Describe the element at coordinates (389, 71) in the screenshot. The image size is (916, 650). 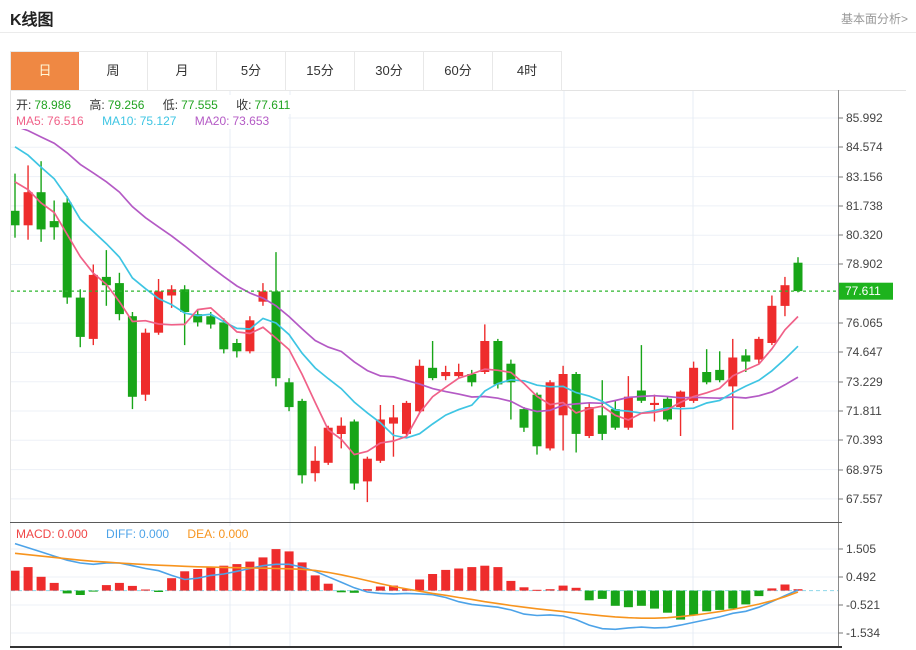
I see `tab-30min: 30分` at that location.